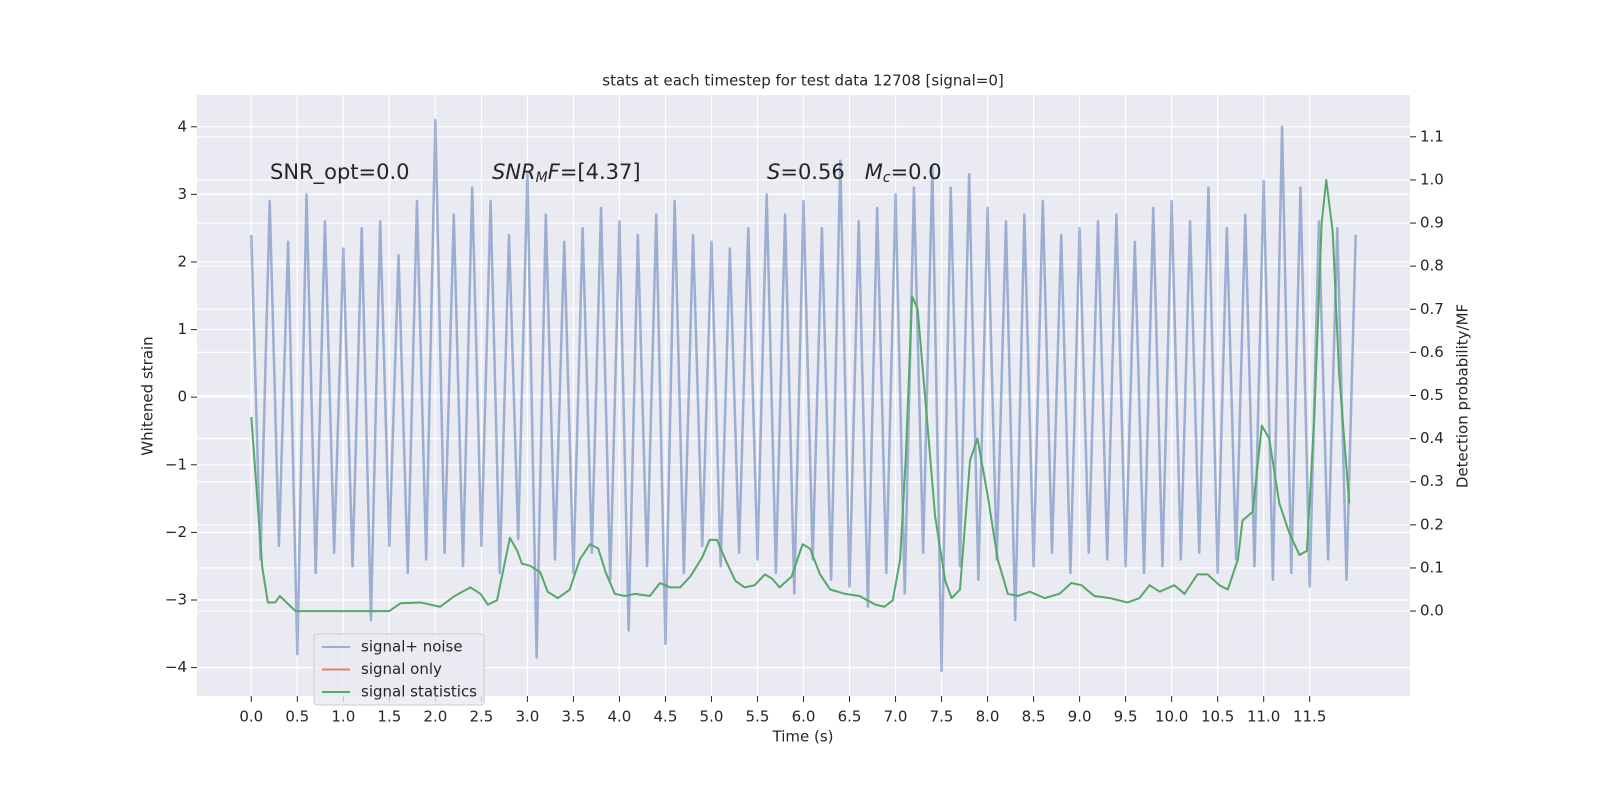  I want to click on legend-label: signal statistics, so click(419, 692).